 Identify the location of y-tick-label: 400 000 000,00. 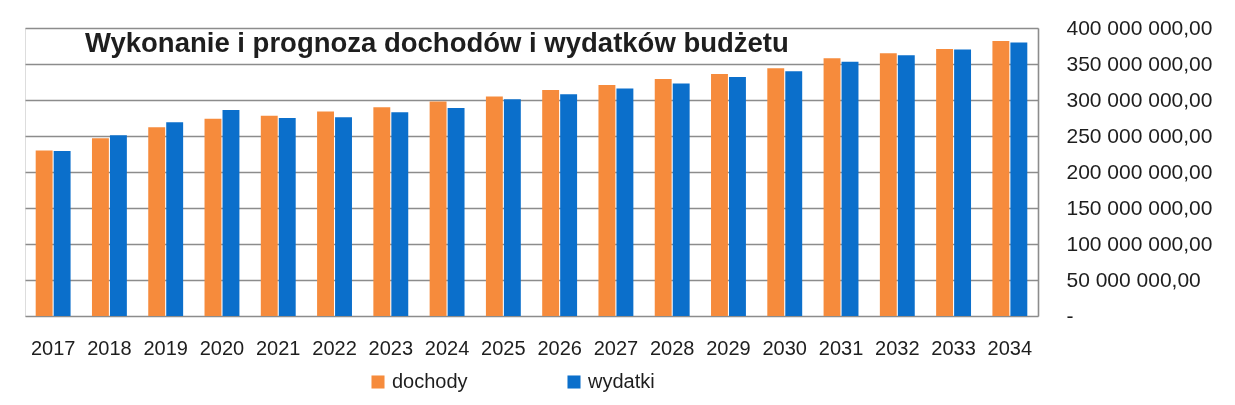
(1139, 27).